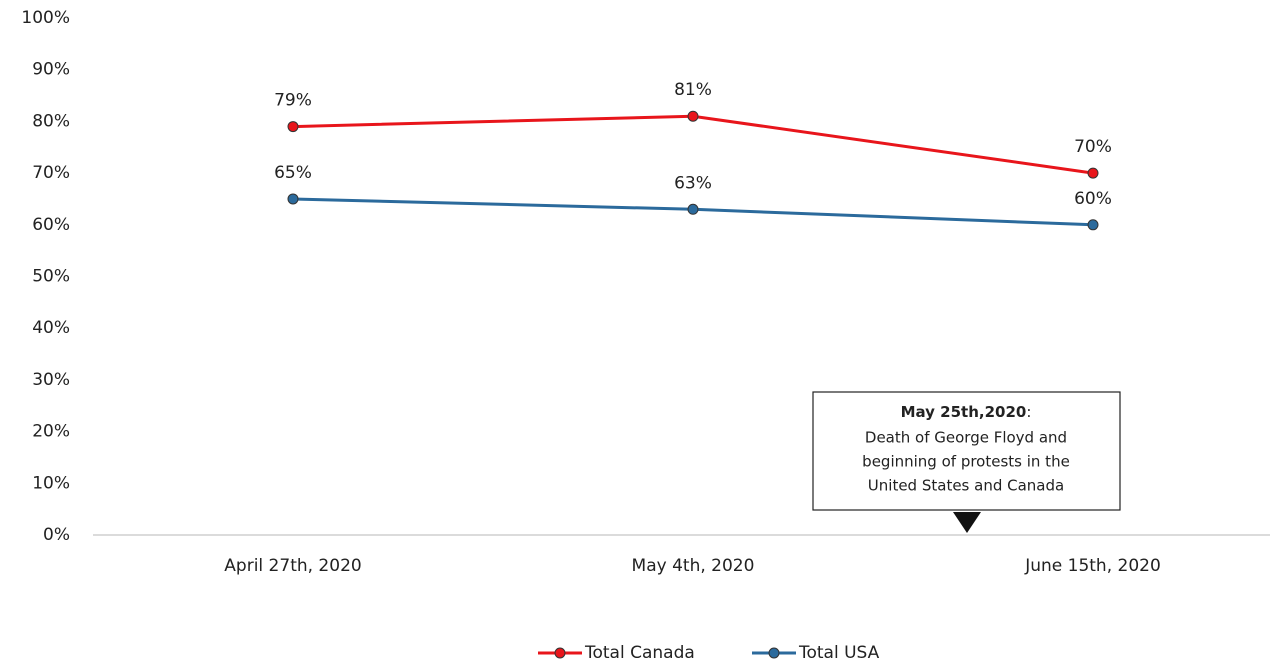  What do you see at coordinates (1092, 566) in the screenshot?
I see `x-tick-label: June 15th, 2020` at bounding box center [1092, 566].